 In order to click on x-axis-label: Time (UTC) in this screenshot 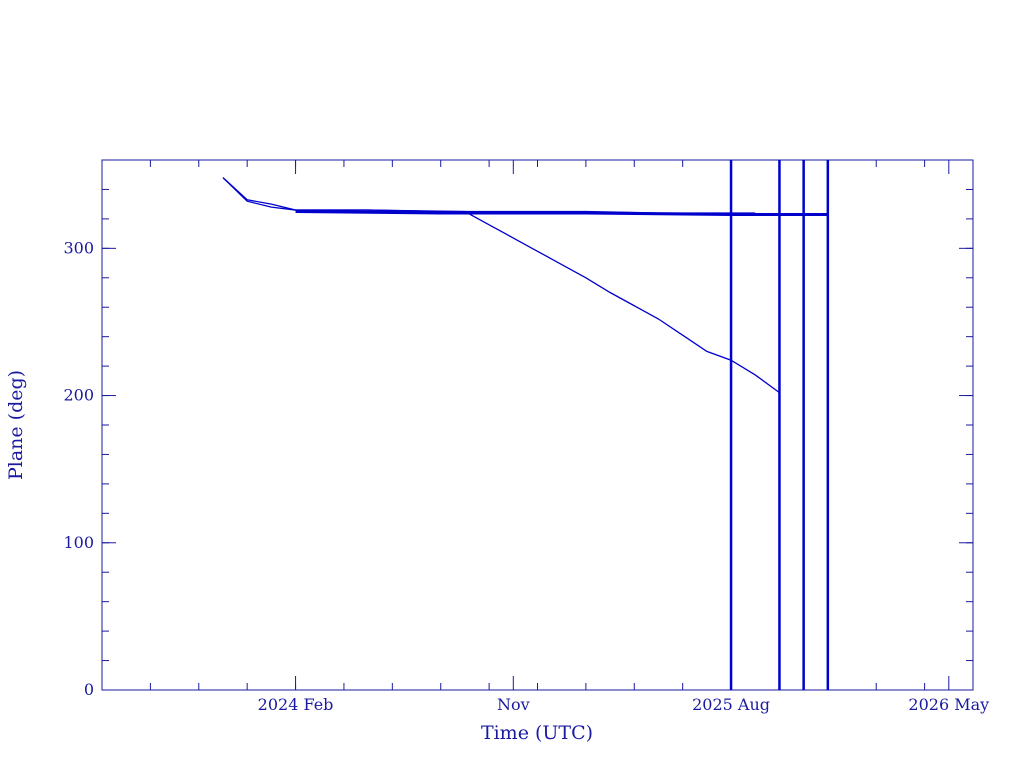, I will do `click(537, 733)`.